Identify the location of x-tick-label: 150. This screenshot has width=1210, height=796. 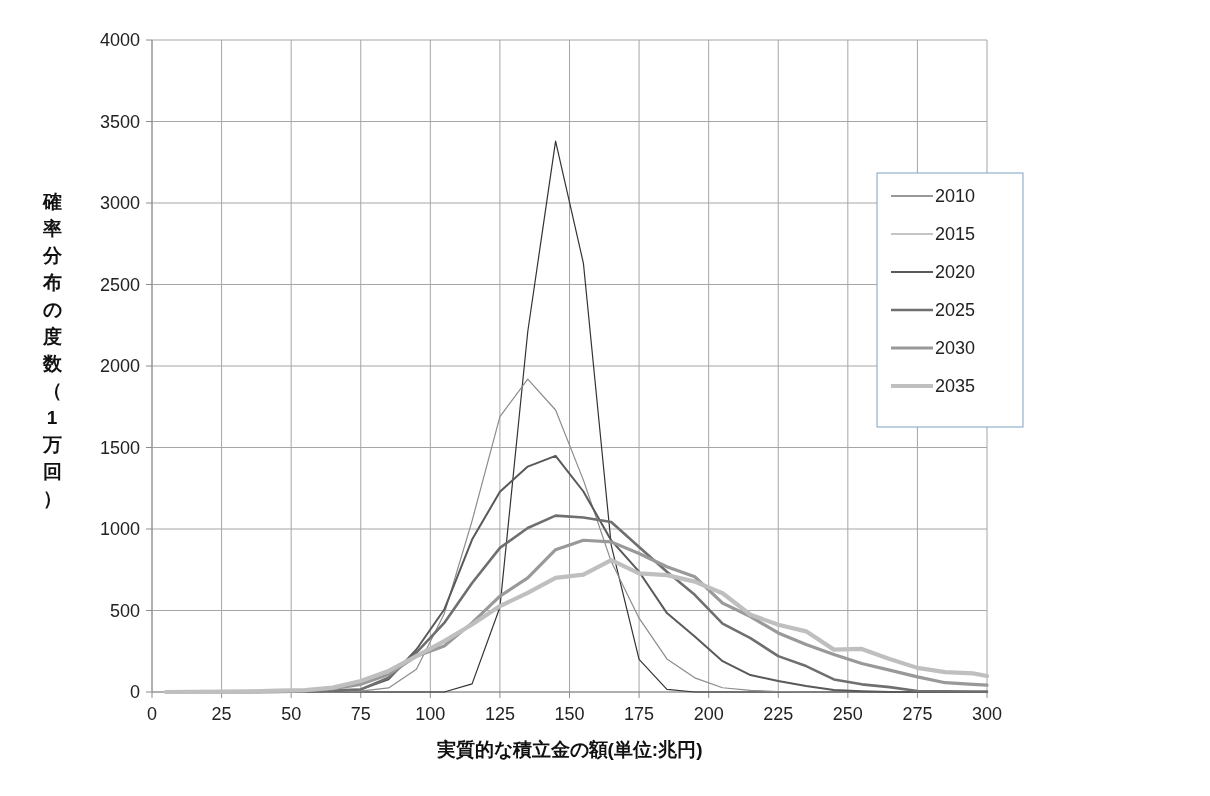
(569, 714).